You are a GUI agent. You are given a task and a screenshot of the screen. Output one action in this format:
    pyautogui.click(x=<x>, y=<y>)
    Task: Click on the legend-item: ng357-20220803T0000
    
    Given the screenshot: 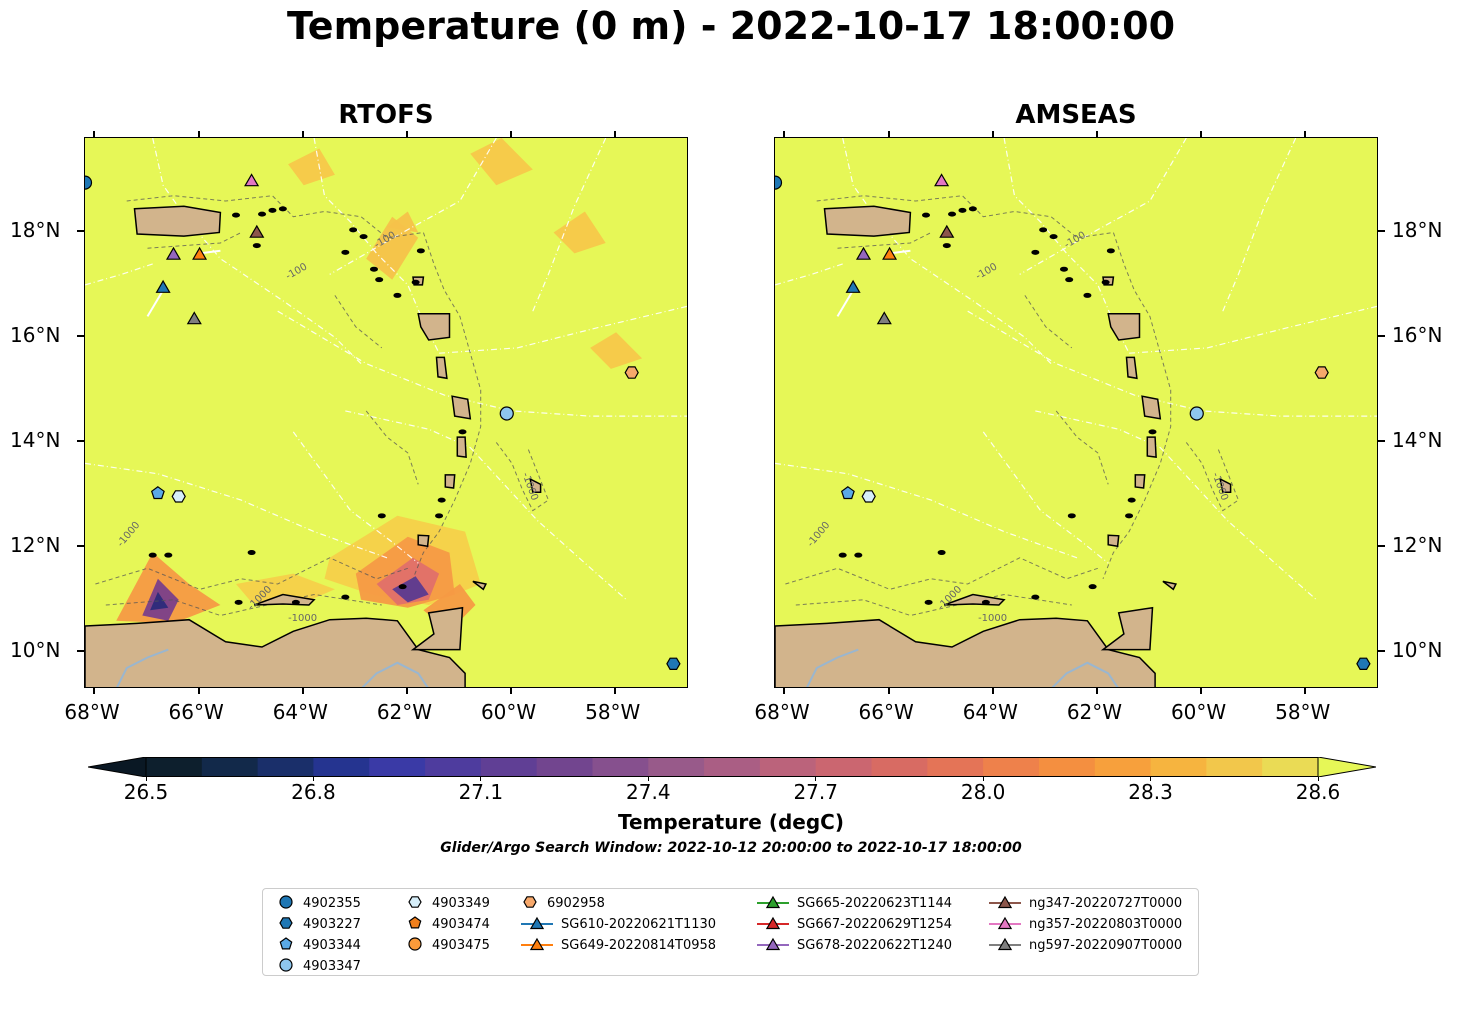 What is the action you would take?
    pyautogui.click(x=1085, y=924)
    